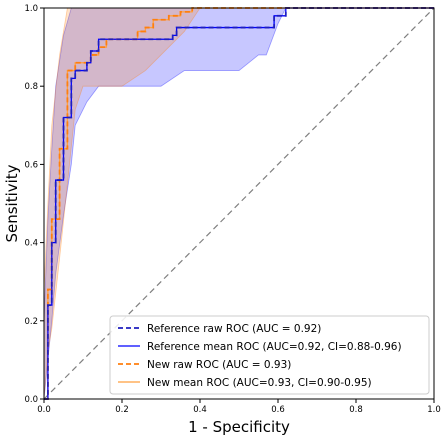 This screenshot has width=447, height=441. What do you see at coordinates (434, 410) in the screenshot?
I see `x-tick-label: 1.0` at bounding box center [434, 410].